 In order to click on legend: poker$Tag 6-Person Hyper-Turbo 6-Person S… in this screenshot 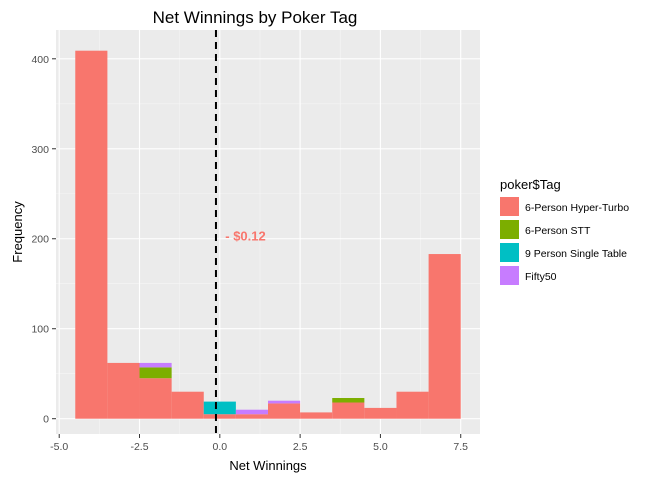, I will do `click(564, 231)`.